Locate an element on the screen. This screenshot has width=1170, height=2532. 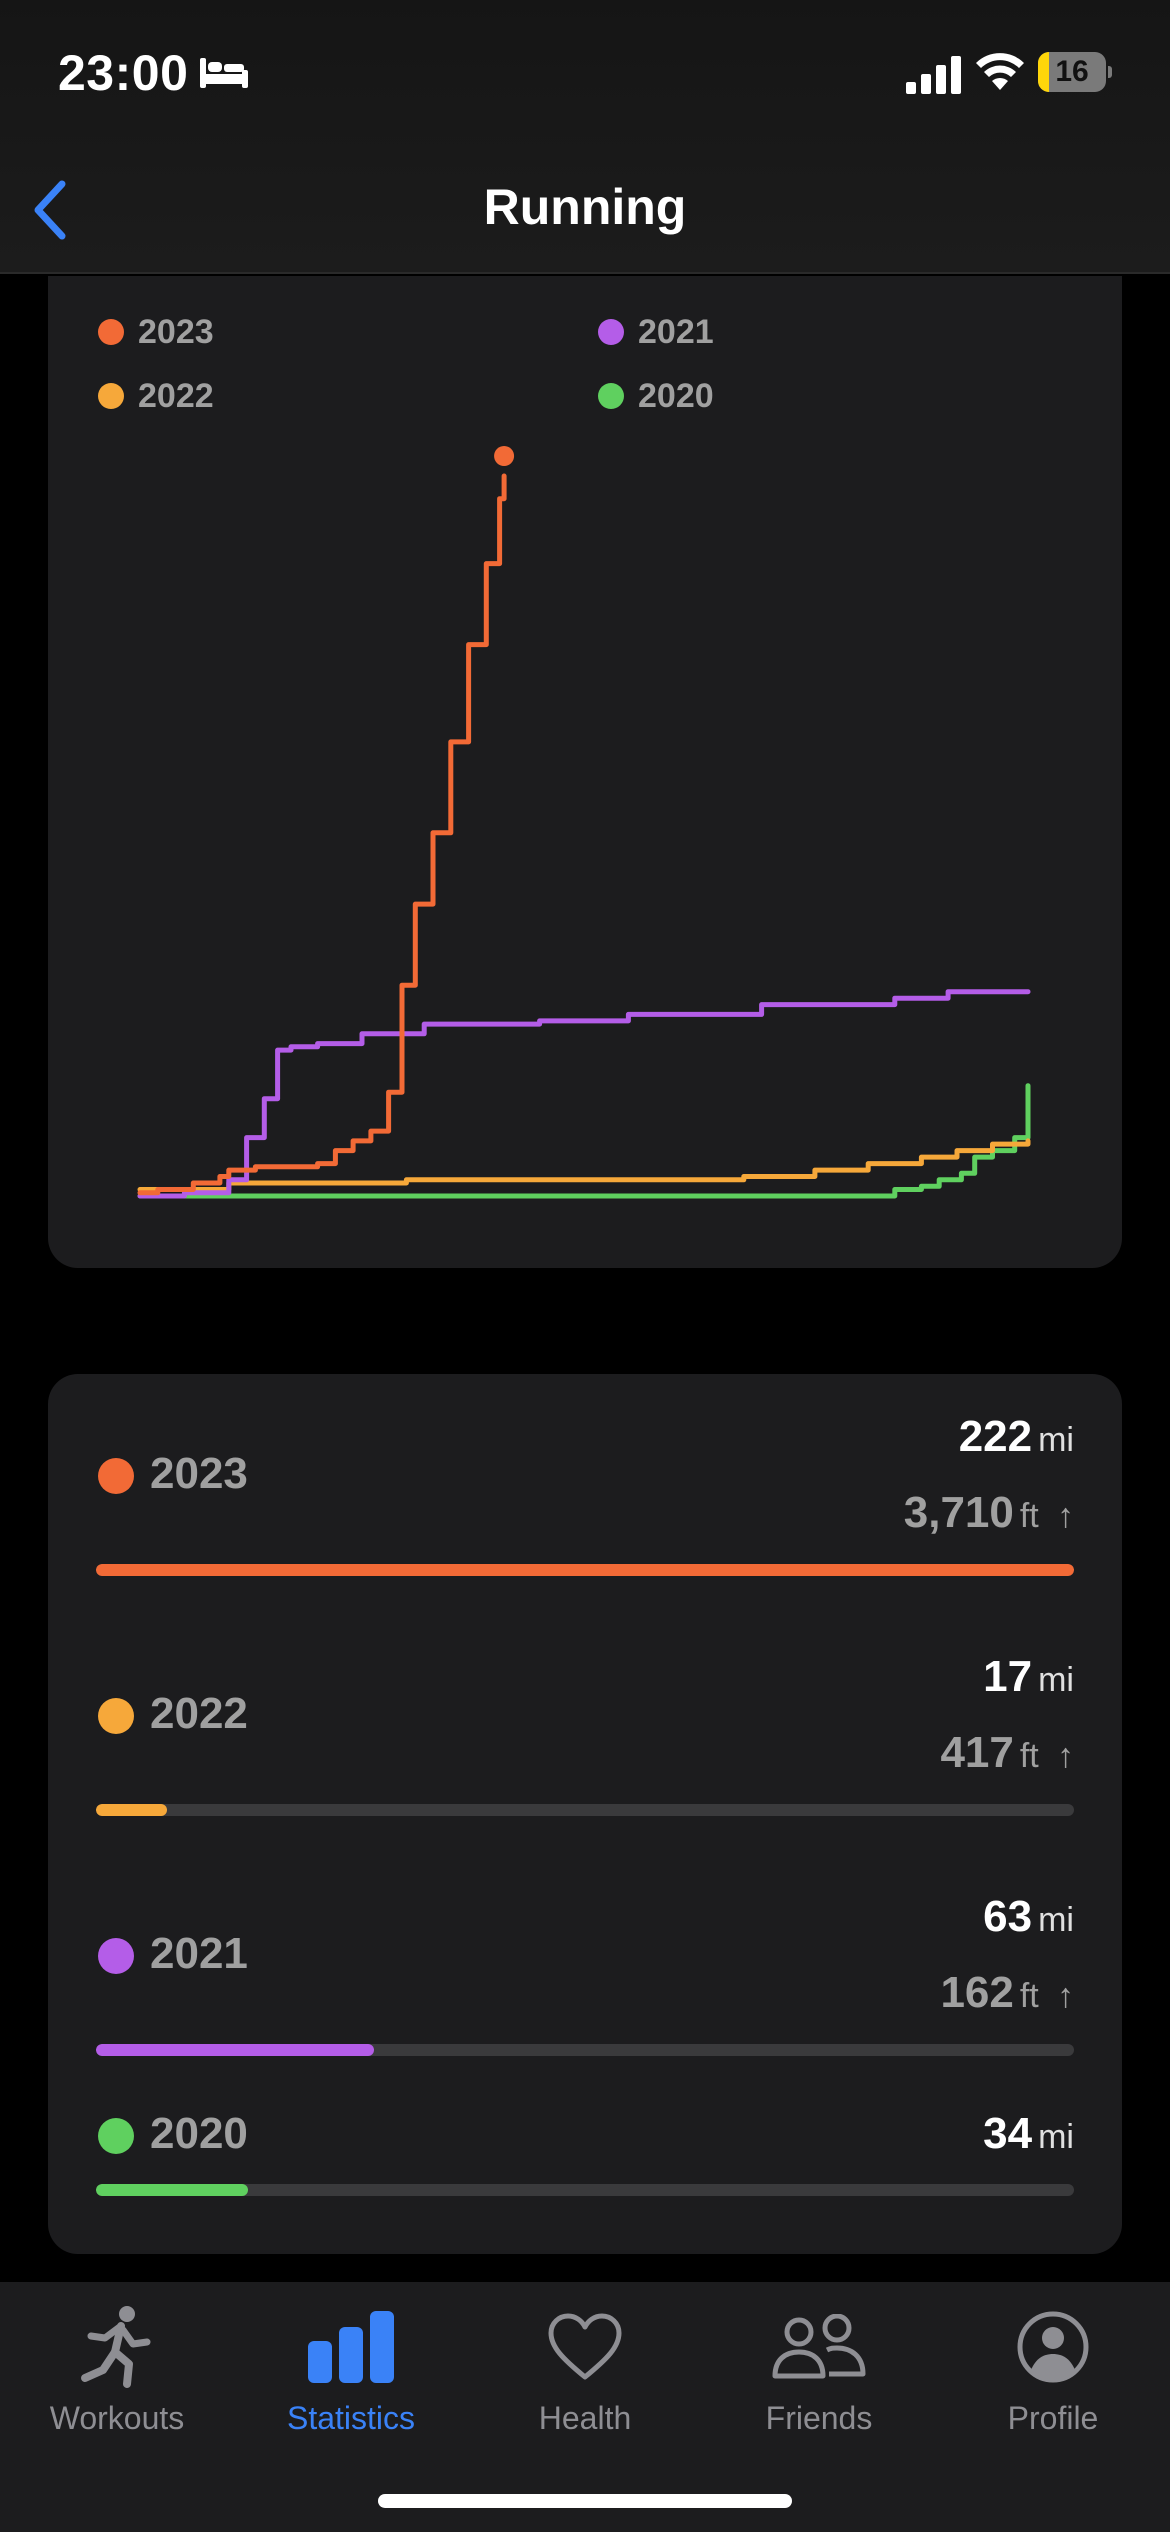
distance-value: 63 mi is located at coordinates (1028, 1916).